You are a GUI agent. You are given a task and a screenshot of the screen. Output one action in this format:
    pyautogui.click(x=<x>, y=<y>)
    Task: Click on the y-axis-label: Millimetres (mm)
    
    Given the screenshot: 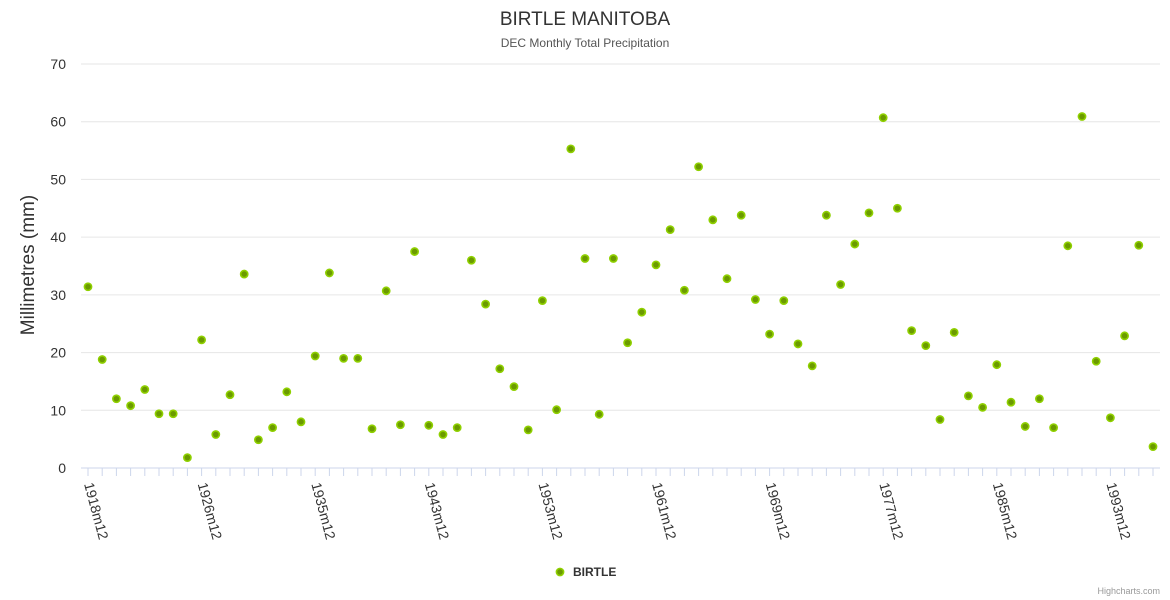 What is the action you would take?
    pyautogui.click(x=28, y=265)
    